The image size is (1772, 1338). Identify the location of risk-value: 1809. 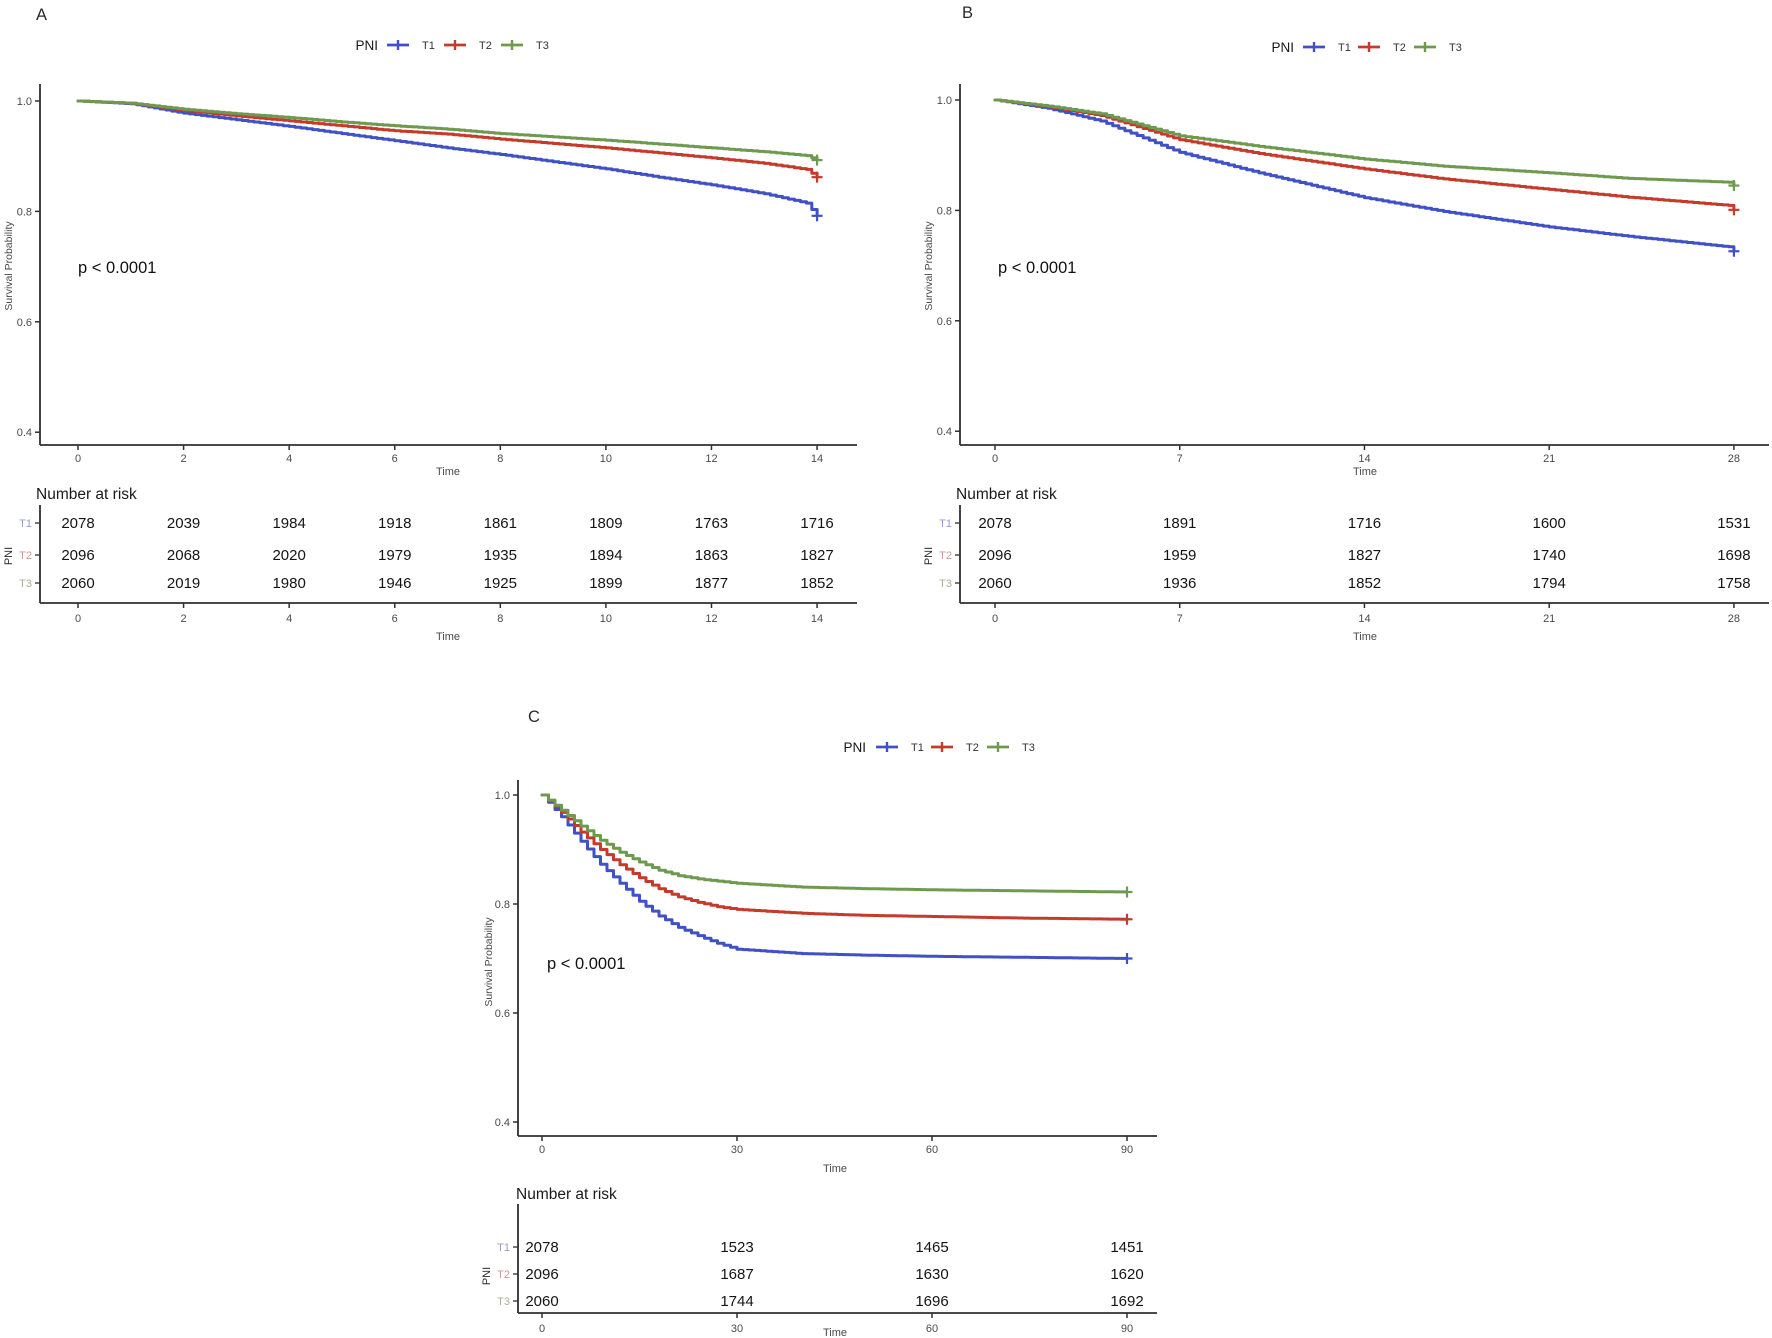
(605, 523).